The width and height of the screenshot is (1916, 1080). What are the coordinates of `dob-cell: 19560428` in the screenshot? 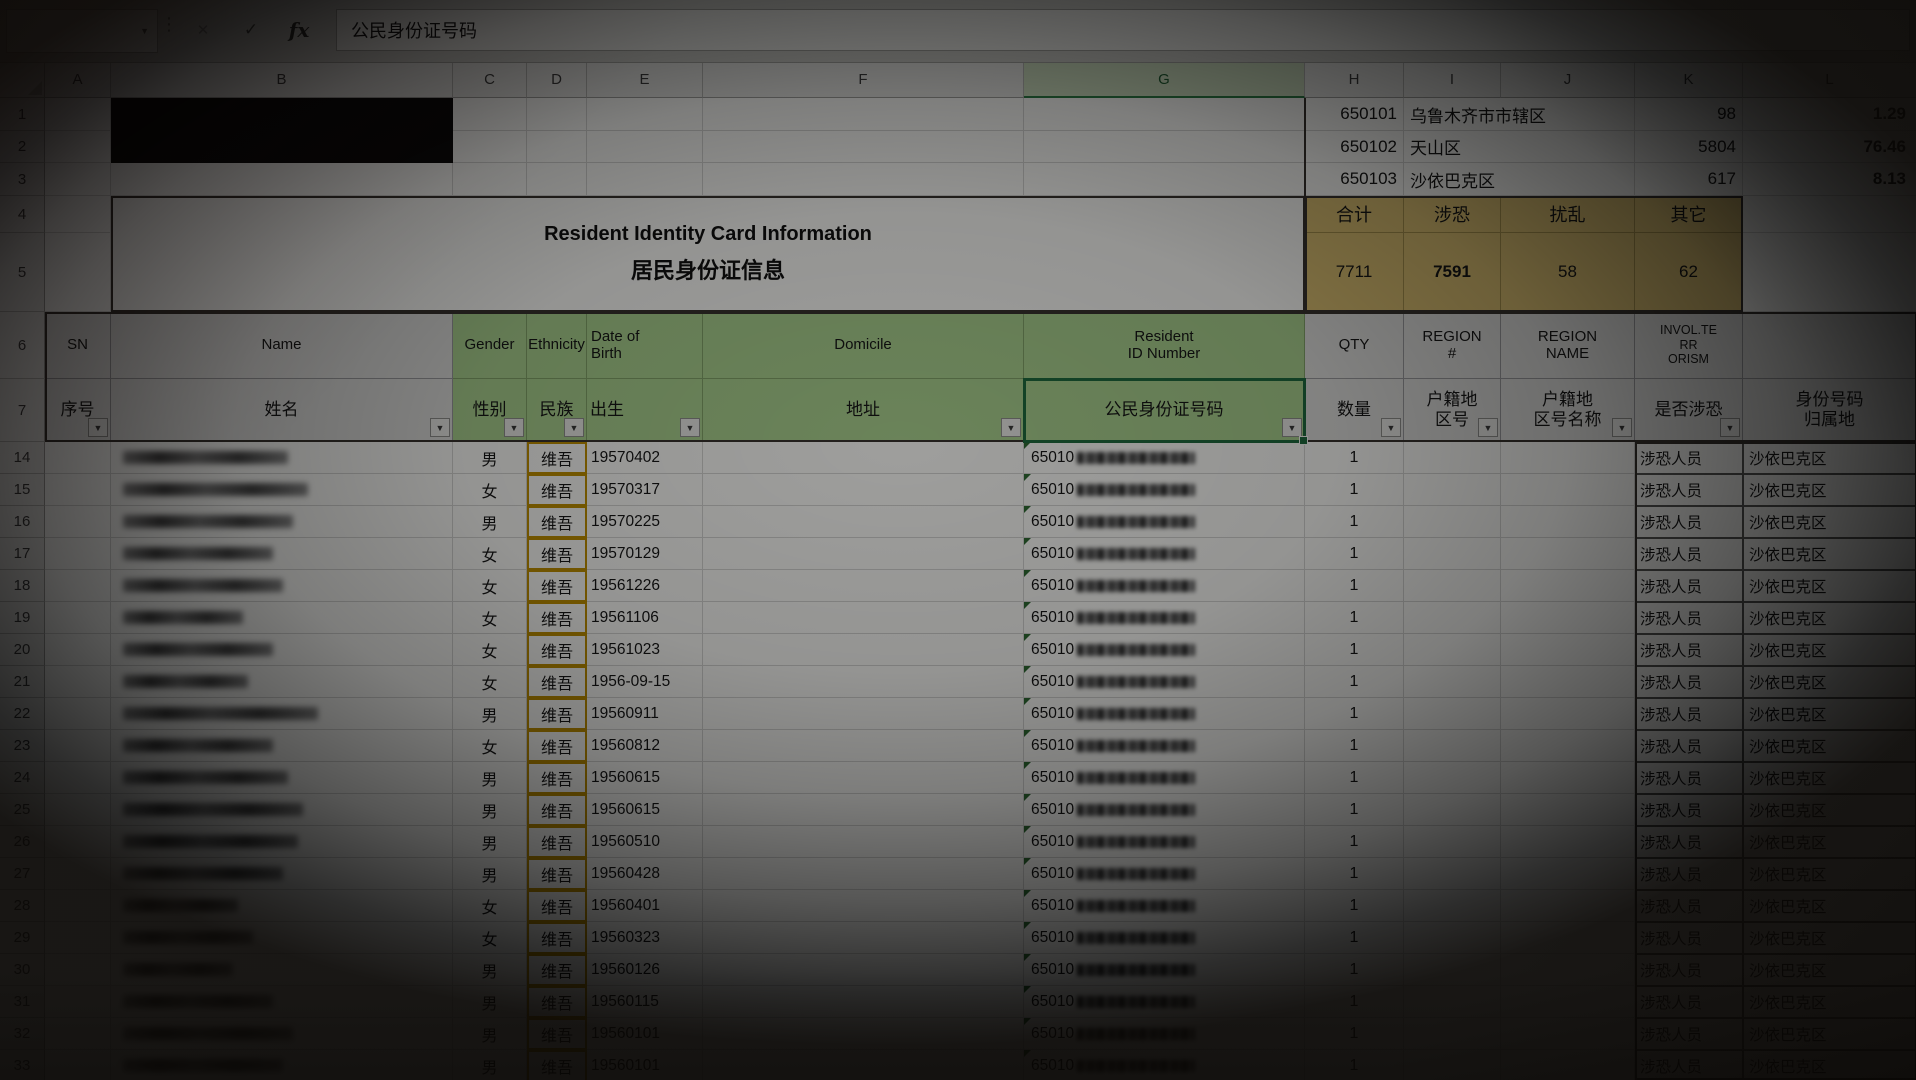 It's located at (645, 874).